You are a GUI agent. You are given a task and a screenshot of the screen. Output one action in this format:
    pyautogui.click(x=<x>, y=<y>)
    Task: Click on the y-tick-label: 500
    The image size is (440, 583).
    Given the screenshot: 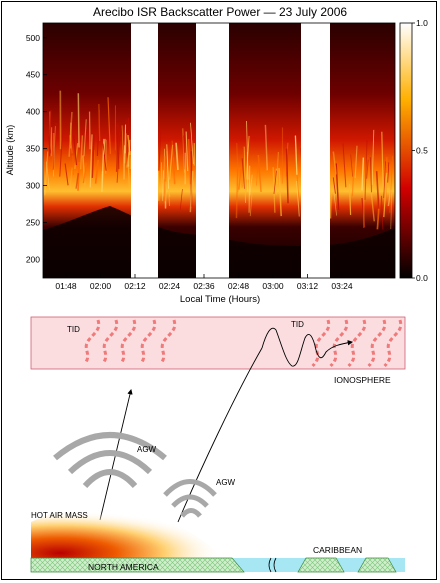 What is the action you would take?
    pyautogui.click(x=33, y=38)
    